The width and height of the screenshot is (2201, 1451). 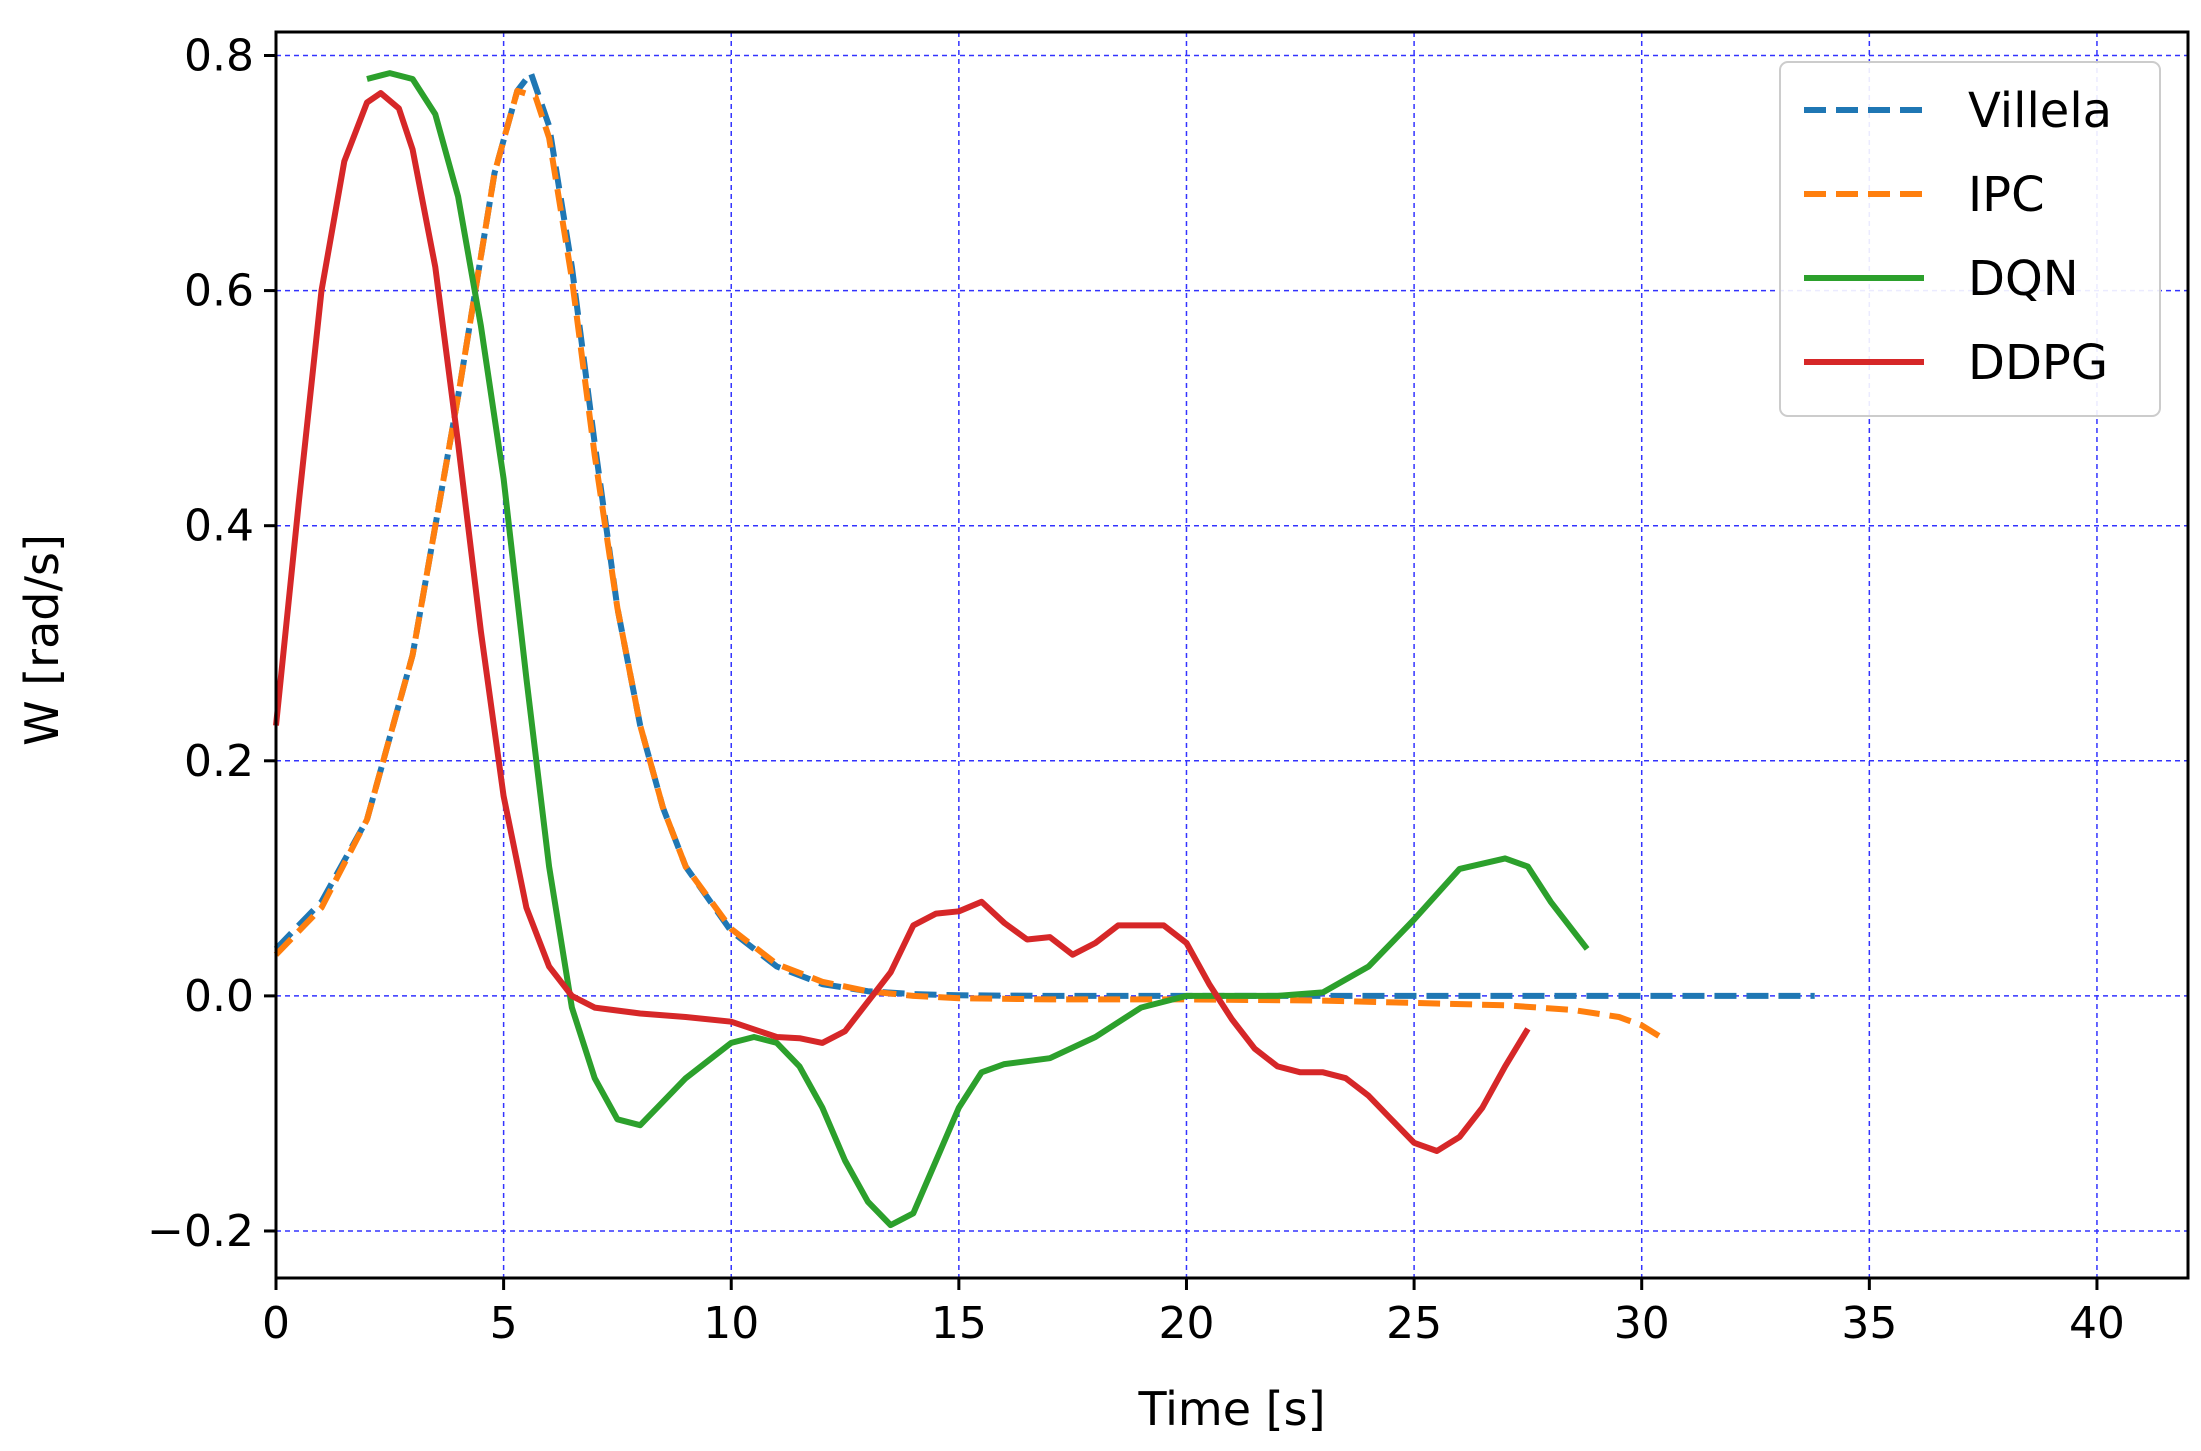 I want to click on legend-label: DDPG, so click(x=2038, y=363).